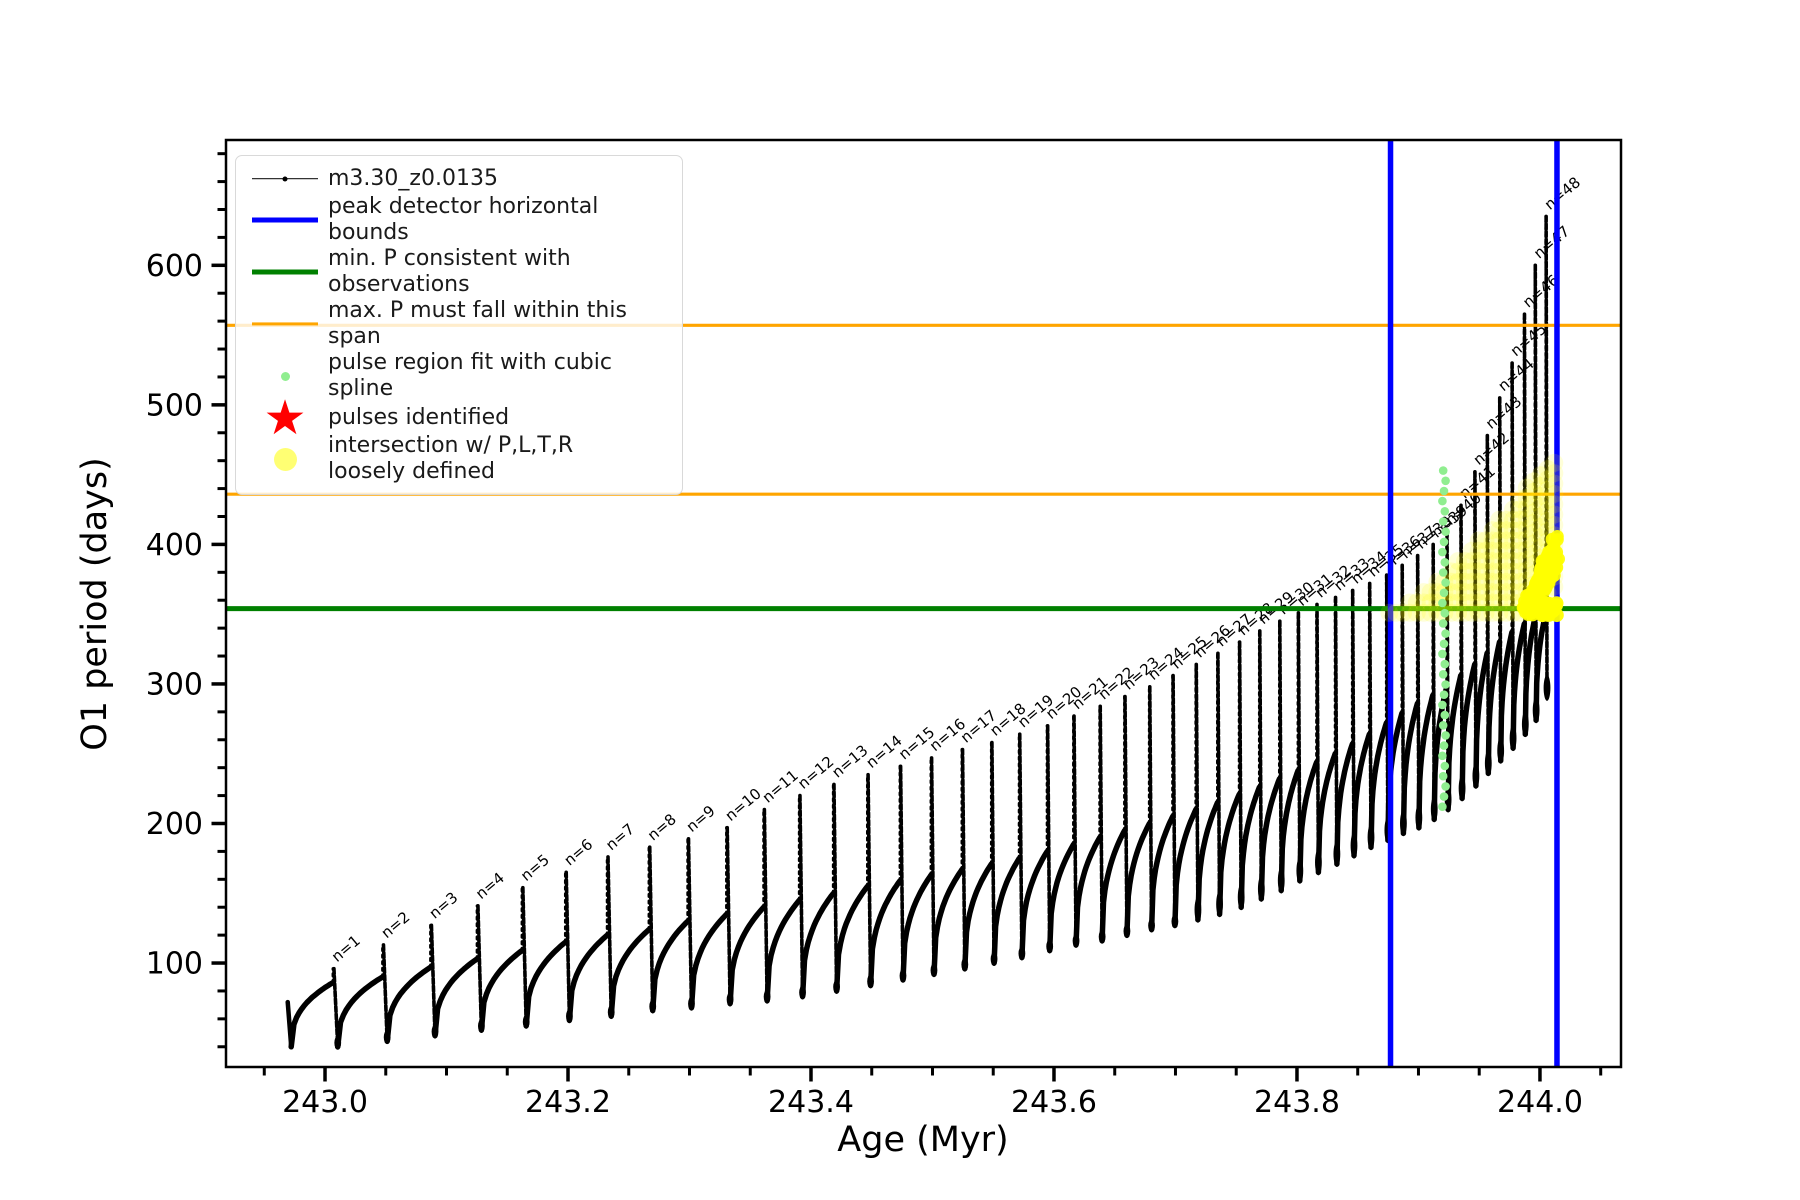 This screenshot has height=1200, width=1800. I want to click on legend-item-3: max. P must fall within this span, so click(457, 324).